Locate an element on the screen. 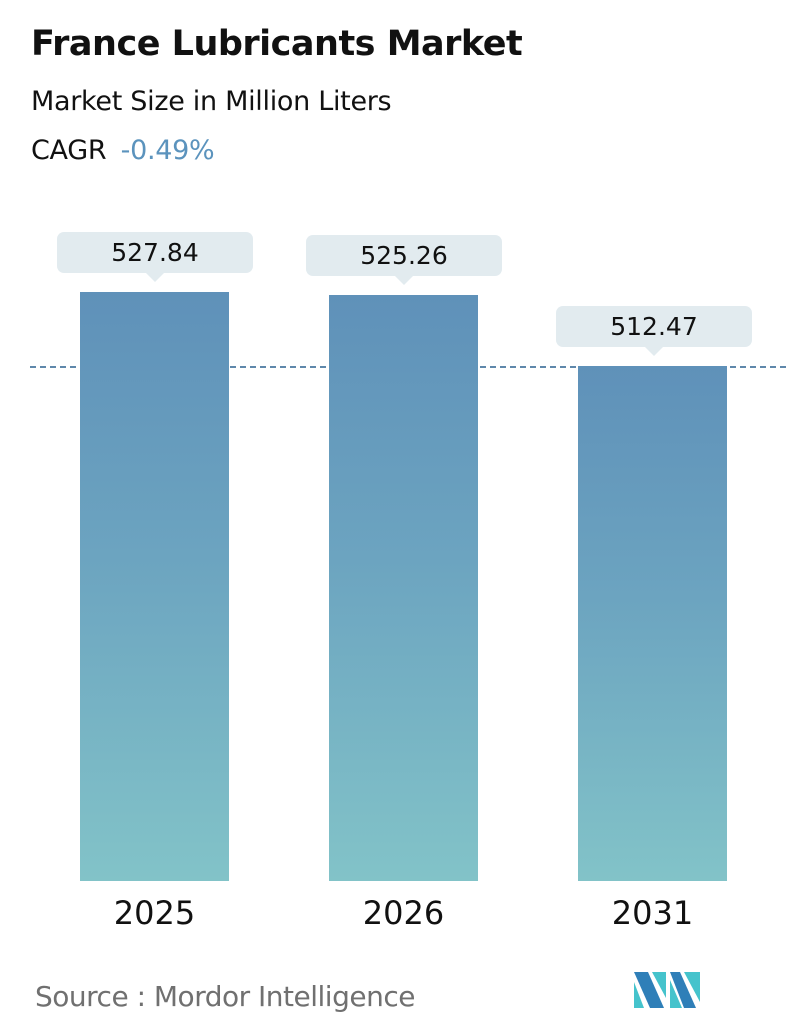  bar-value-label-2026: 525.26 is located at coordinates (404, 260).